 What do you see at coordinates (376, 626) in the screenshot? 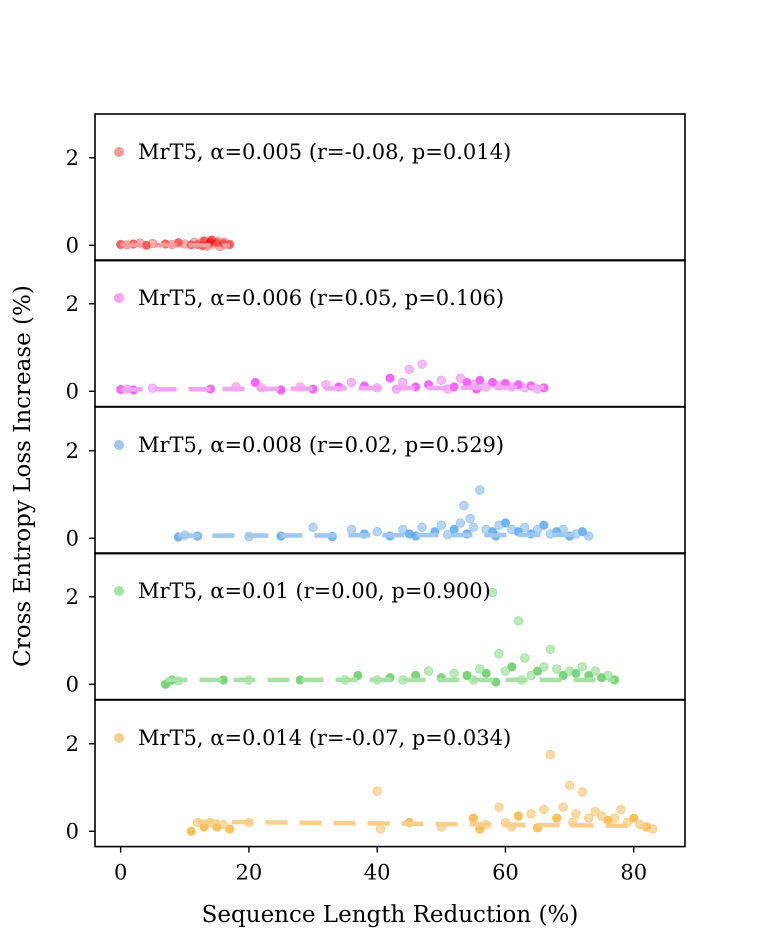
I see `panel-4: 0 2 MrT5, α=0.01 (r=0.00, p=0.900)` at bounding box center [376, 626].